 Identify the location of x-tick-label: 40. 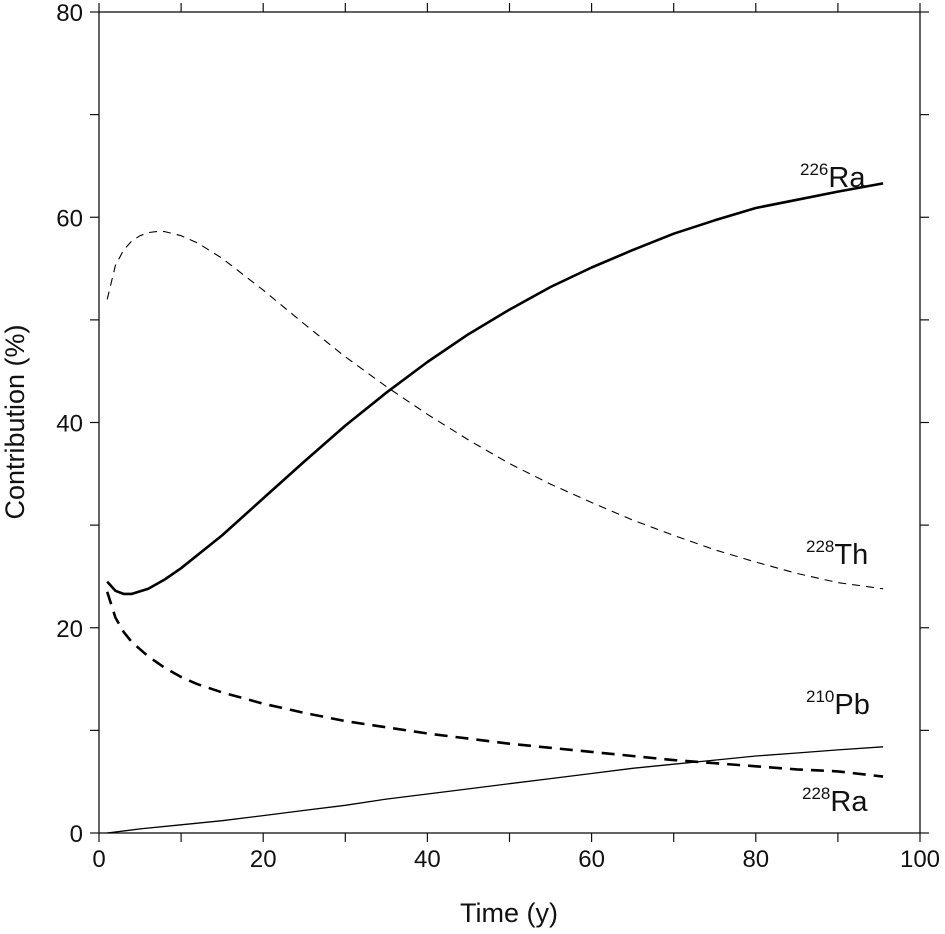
(427, 859).